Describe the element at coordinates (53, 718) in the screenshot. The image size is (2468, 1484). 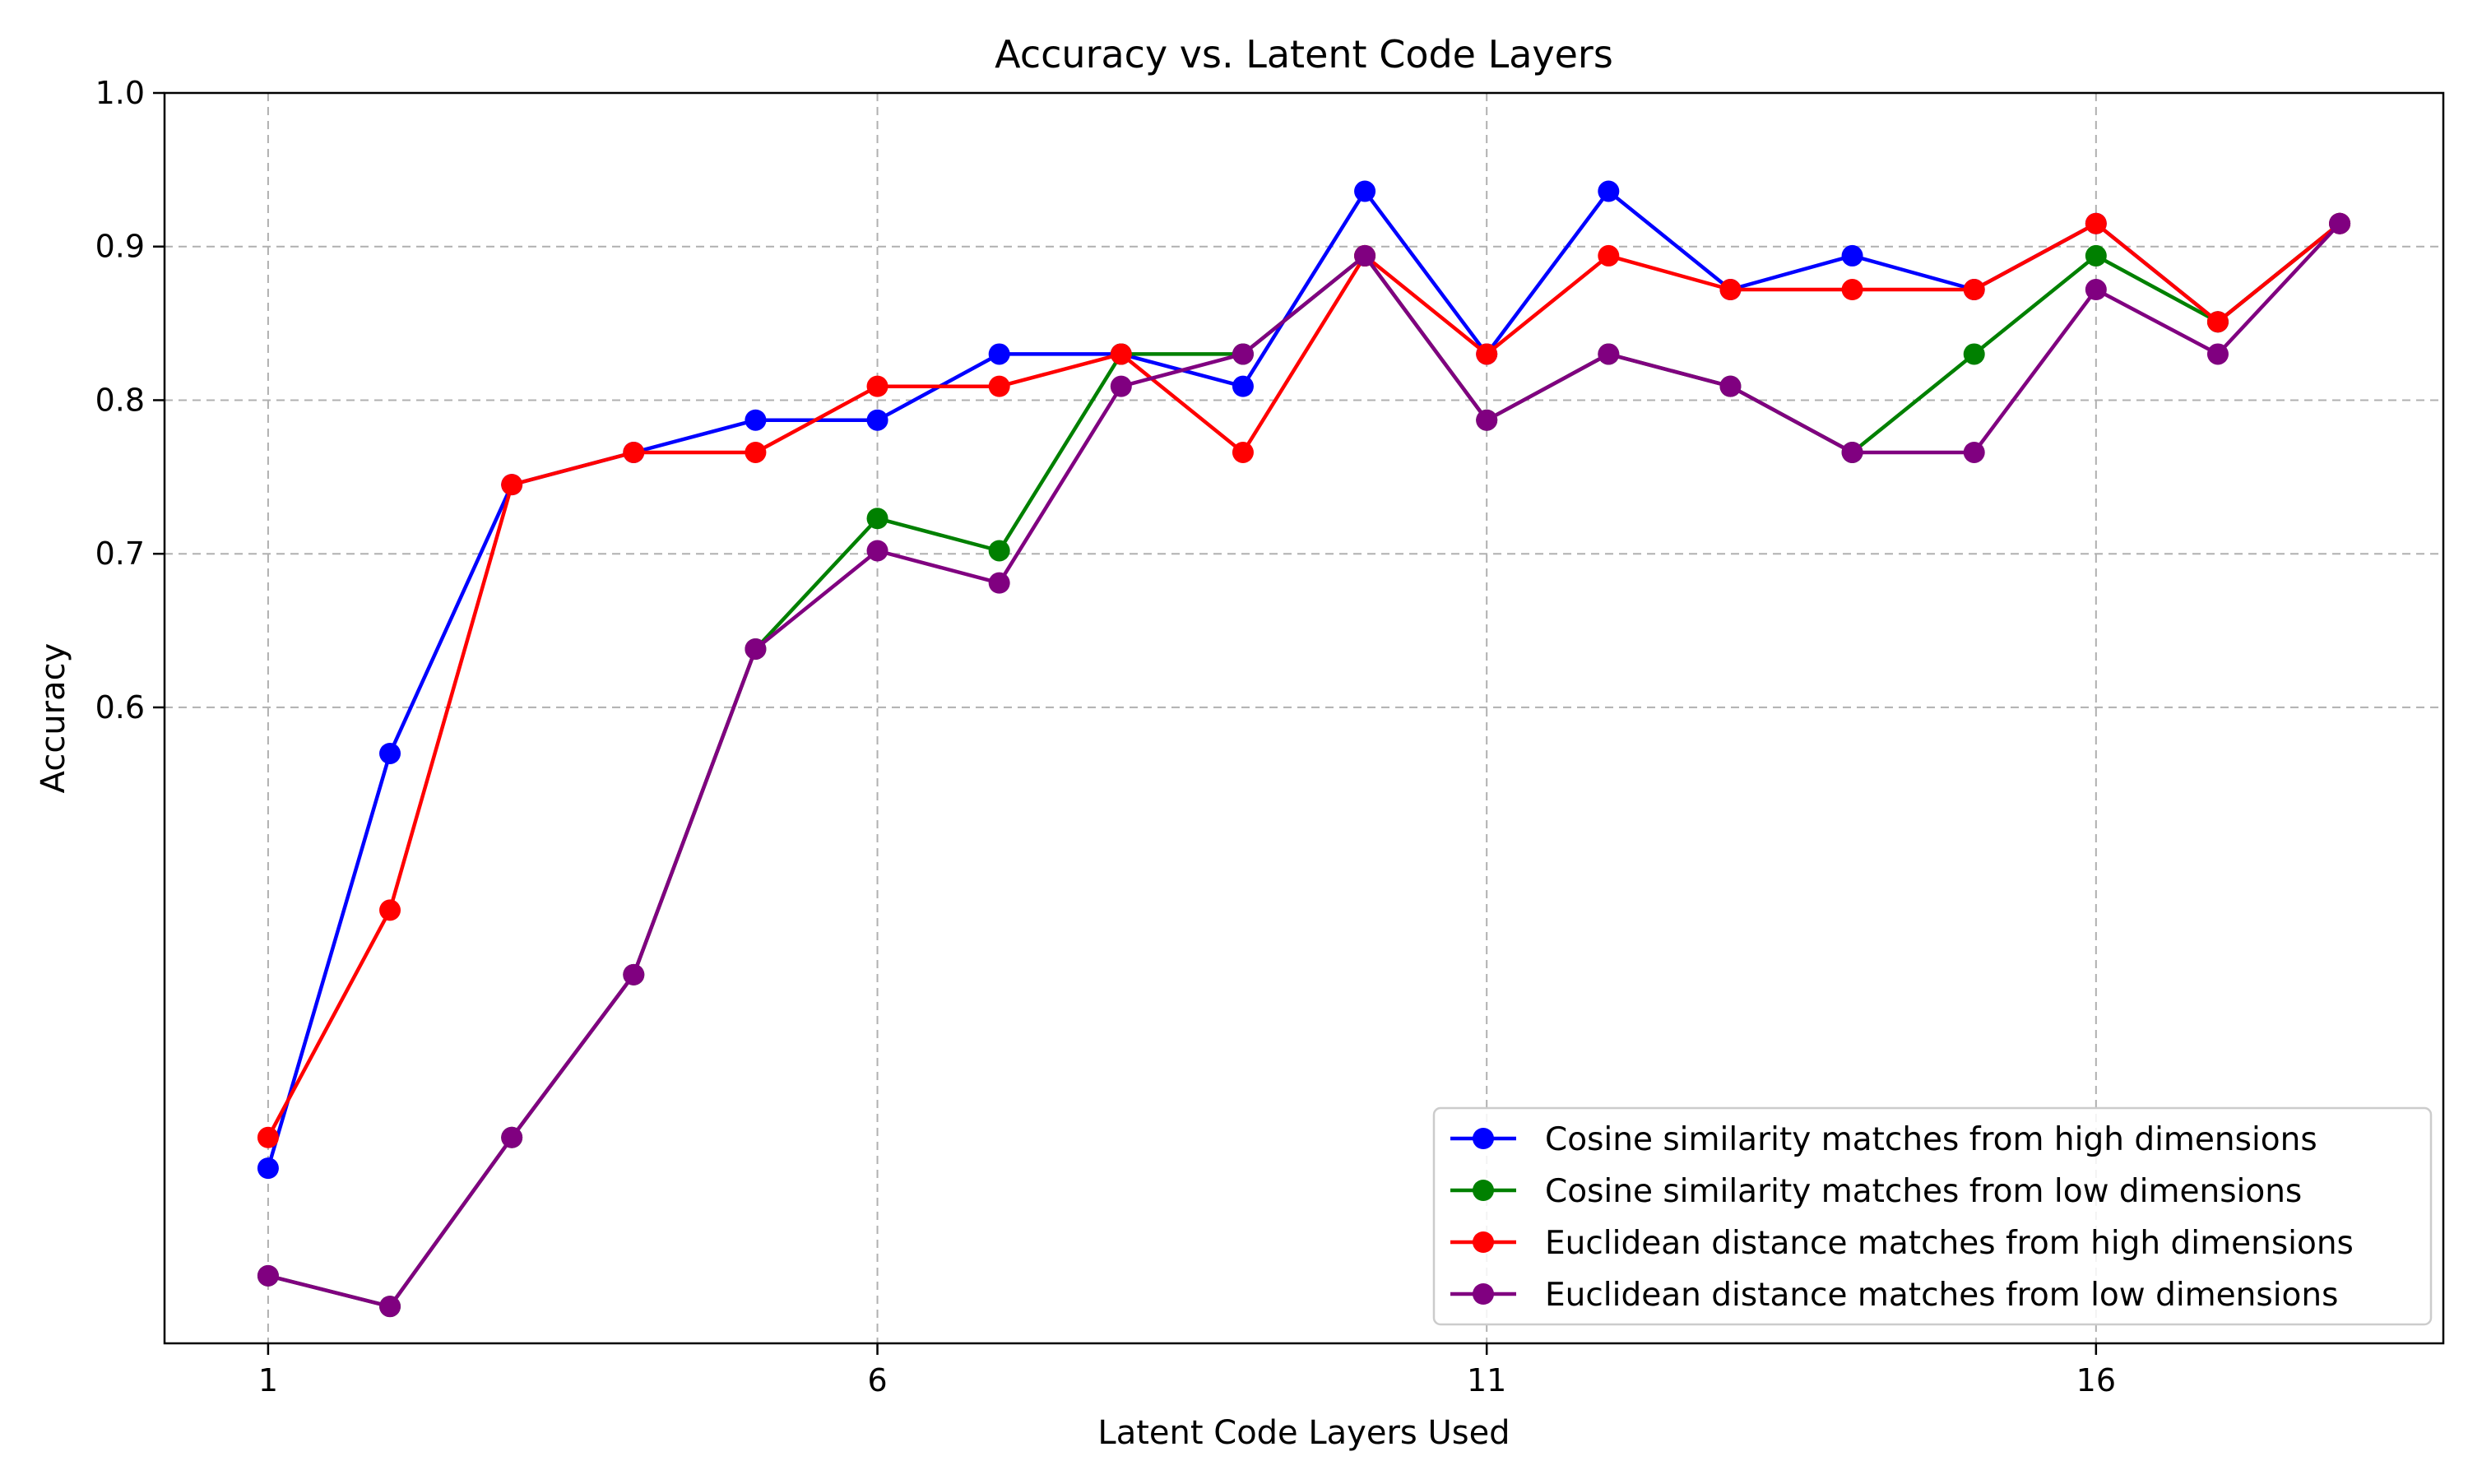
I see `y-axis-label: Accuracy` at that location.